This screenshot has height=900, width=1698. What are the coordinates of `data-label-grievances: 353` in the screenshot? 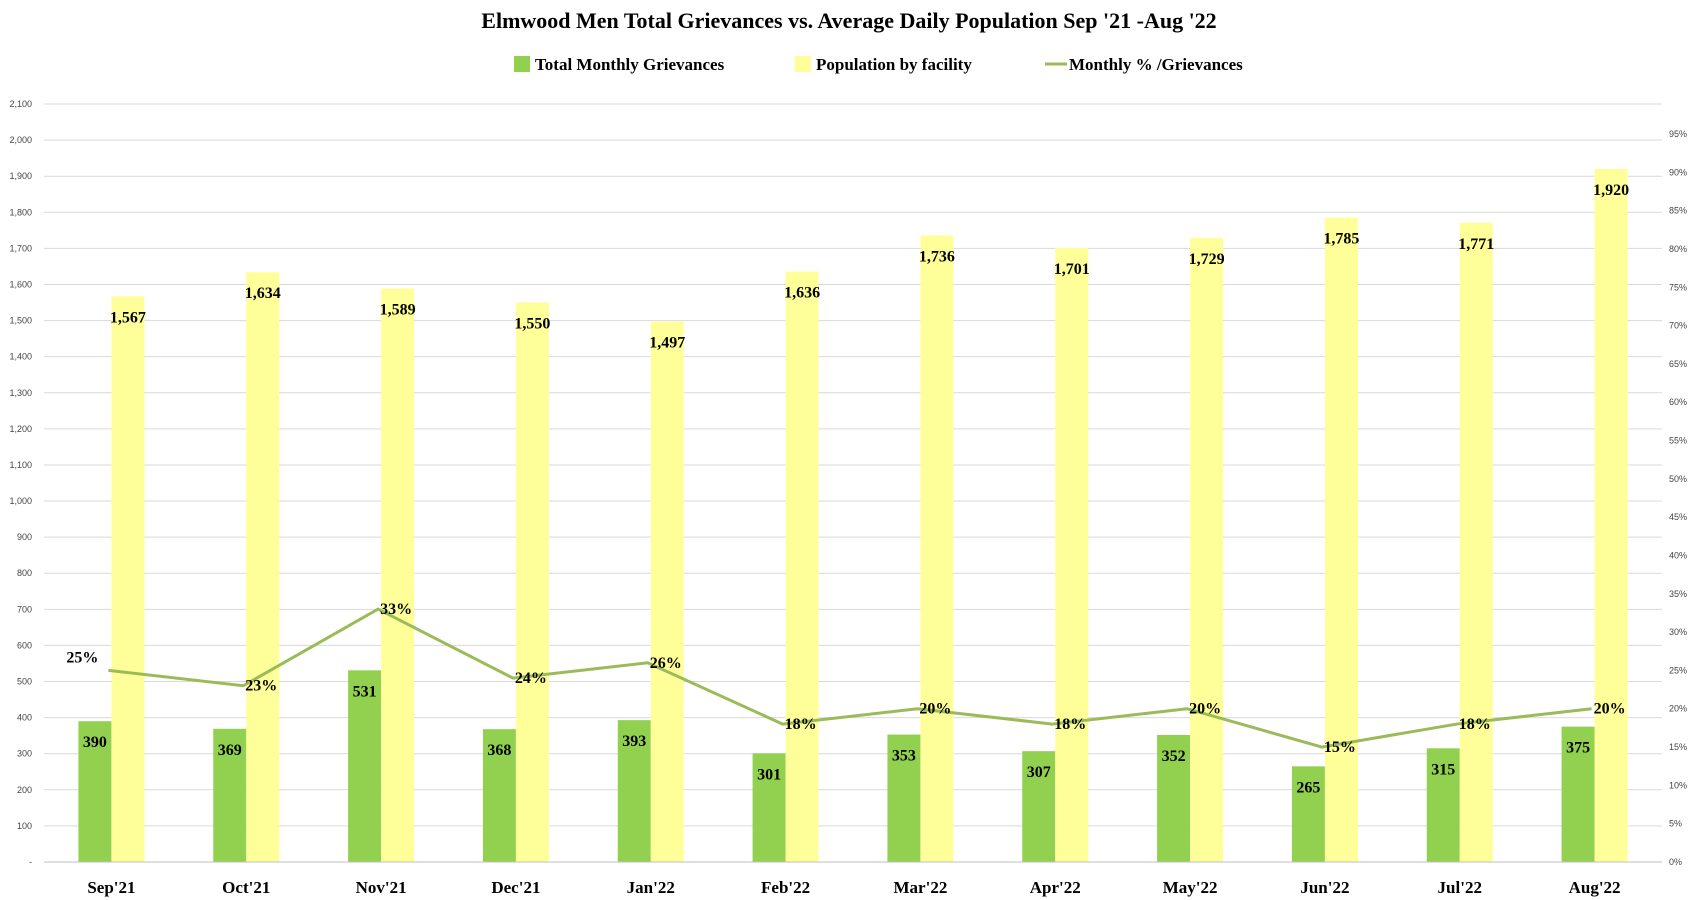 It's located at (904, 756).